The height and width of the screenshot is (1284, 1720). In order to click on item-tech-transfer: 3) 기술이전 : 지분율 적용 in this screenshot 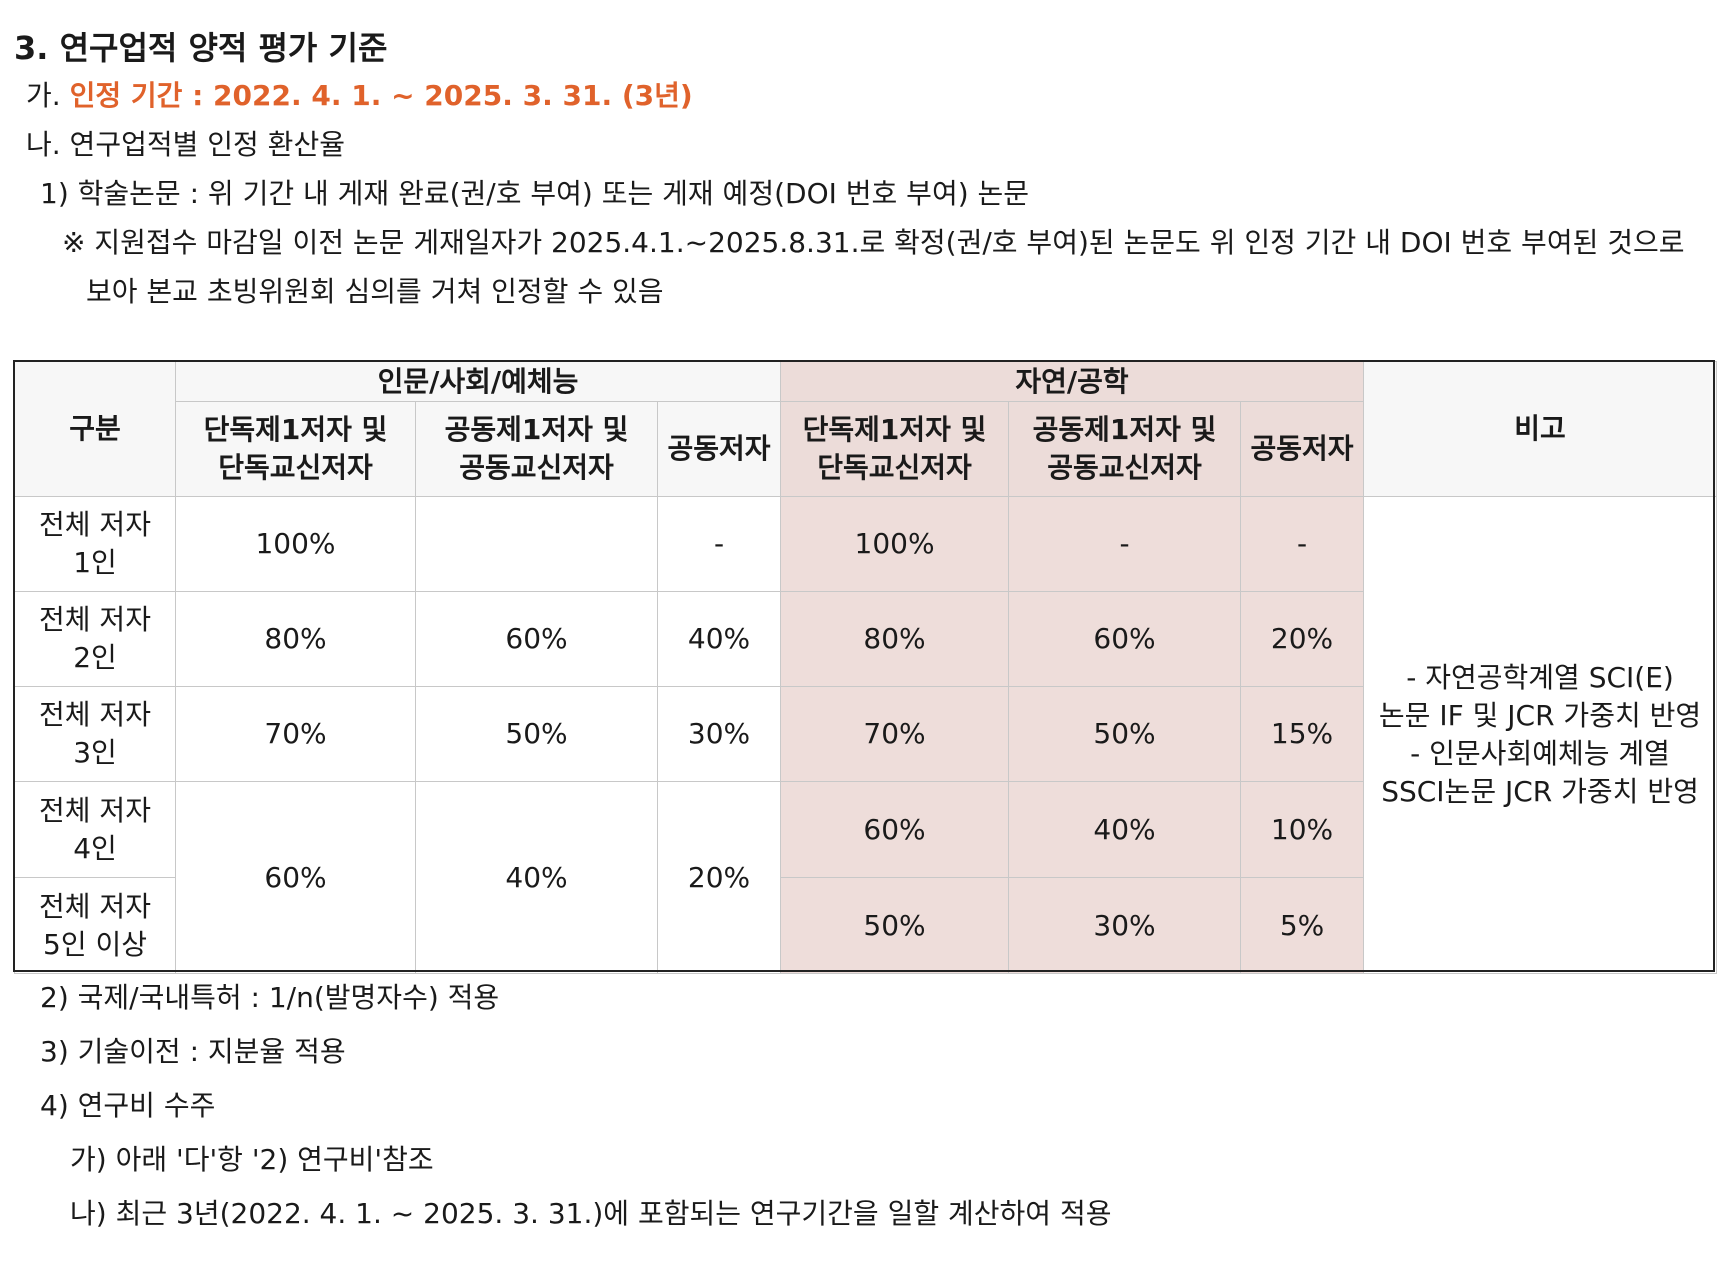, I will do `click(193, 1051)`.